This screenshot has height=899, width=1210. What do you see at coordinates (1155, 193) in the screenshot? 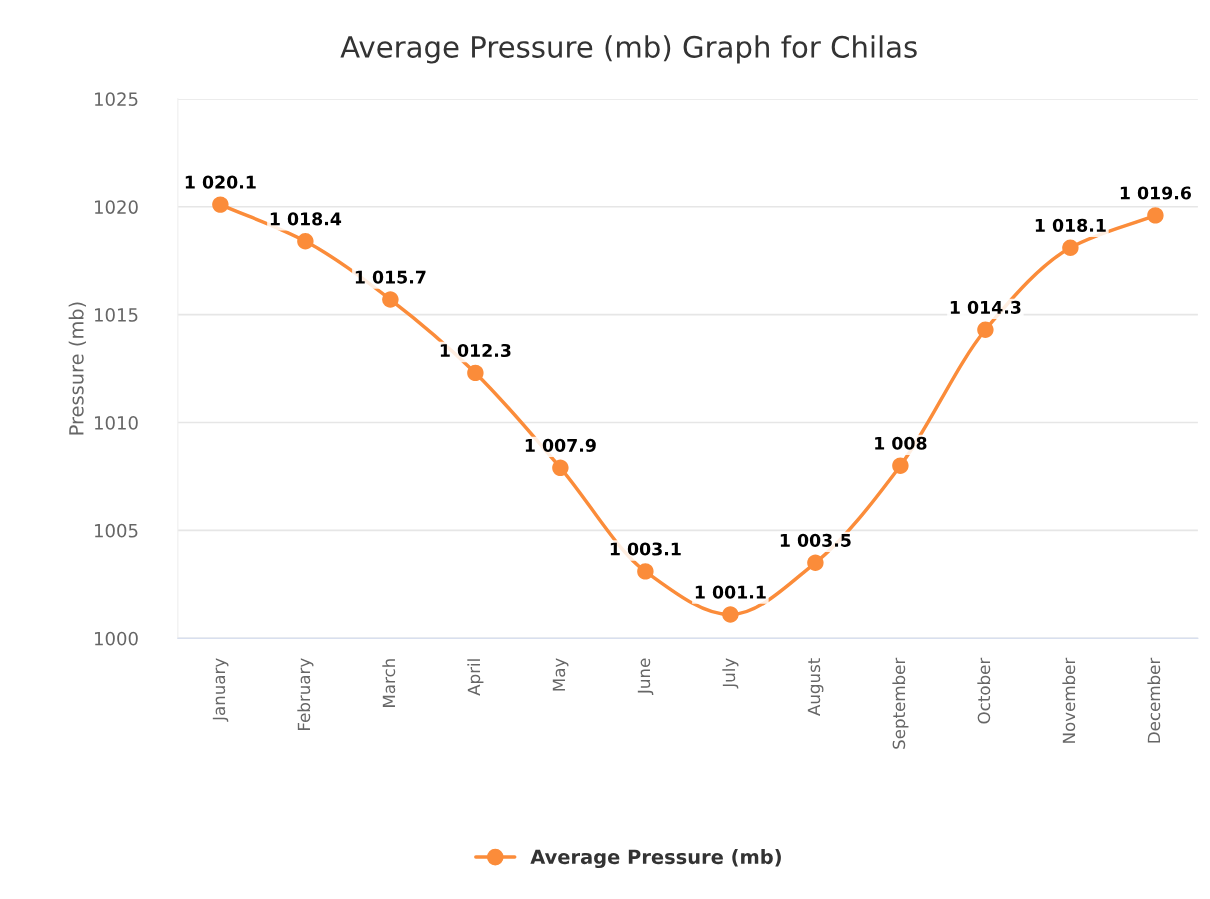
I see `data-label: 1 019.6` at bounding box center [1155, 193].